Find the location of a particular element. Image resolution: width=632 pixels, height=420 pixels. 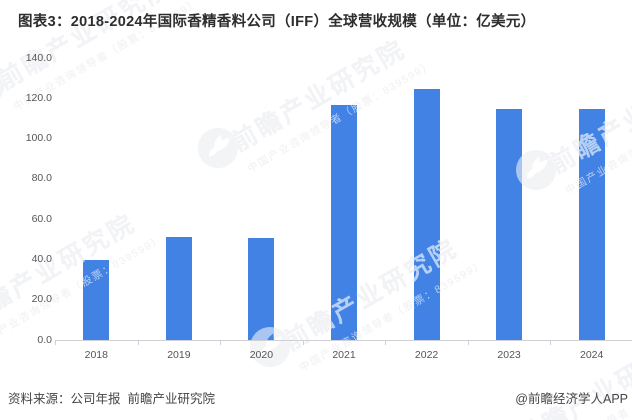

bar-2020 is located at coordinates (261, 288).